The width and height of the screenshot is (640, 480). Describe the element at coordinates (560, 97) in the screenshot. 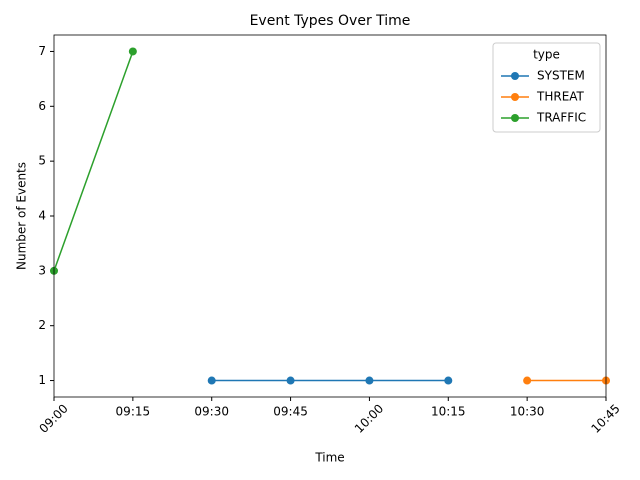

I see `legend-label: THREAT` at that location.